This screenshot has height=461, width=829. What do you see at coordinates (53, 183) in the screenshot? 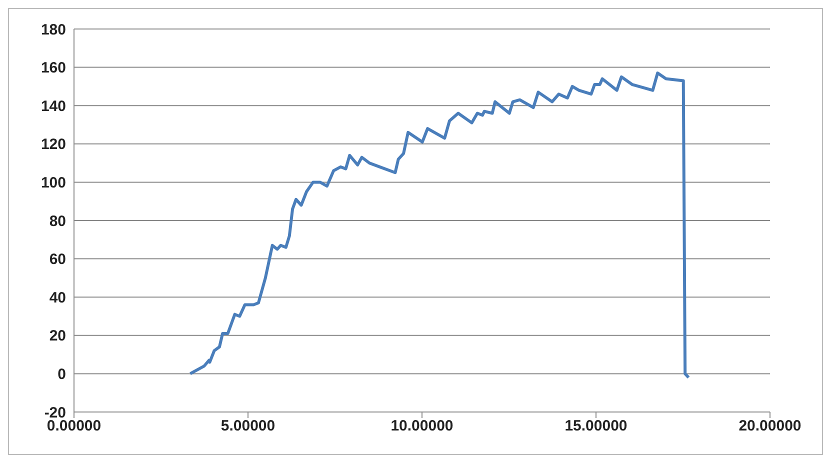
I see `y-tick-label: 100` at bounding box center [53, 183].